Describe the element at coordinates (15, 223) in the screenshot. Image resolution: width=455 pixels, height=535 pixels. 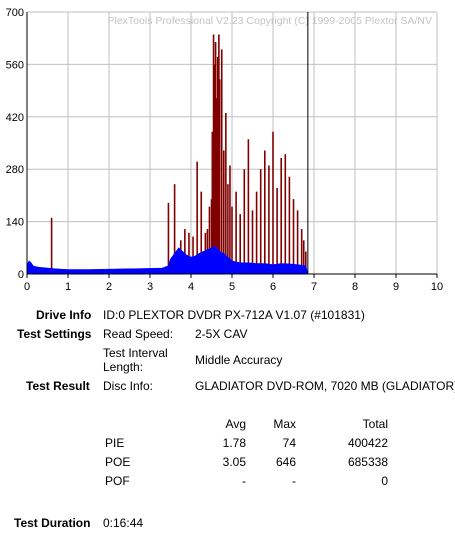
I see `y-tick-label: 140` at that location.